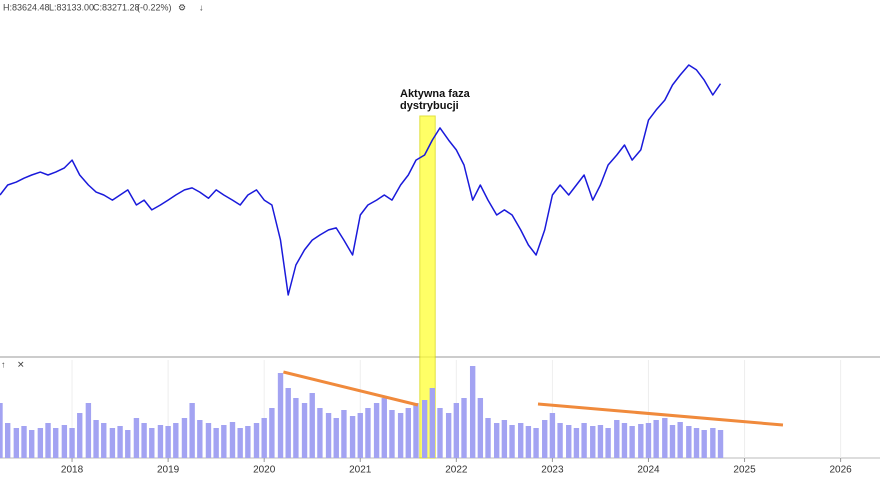 The height and width of the screenshot is (480, 880). Describe the element at coordinates (26, 7) in the screenshot. I see `header-high: H:83624.48` at that location.